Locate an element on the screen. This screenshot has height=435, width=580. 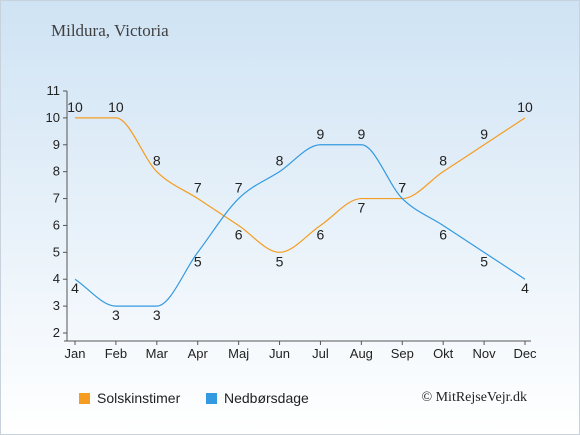
x-tick-label: Nov is located at coordinates (485, 353).